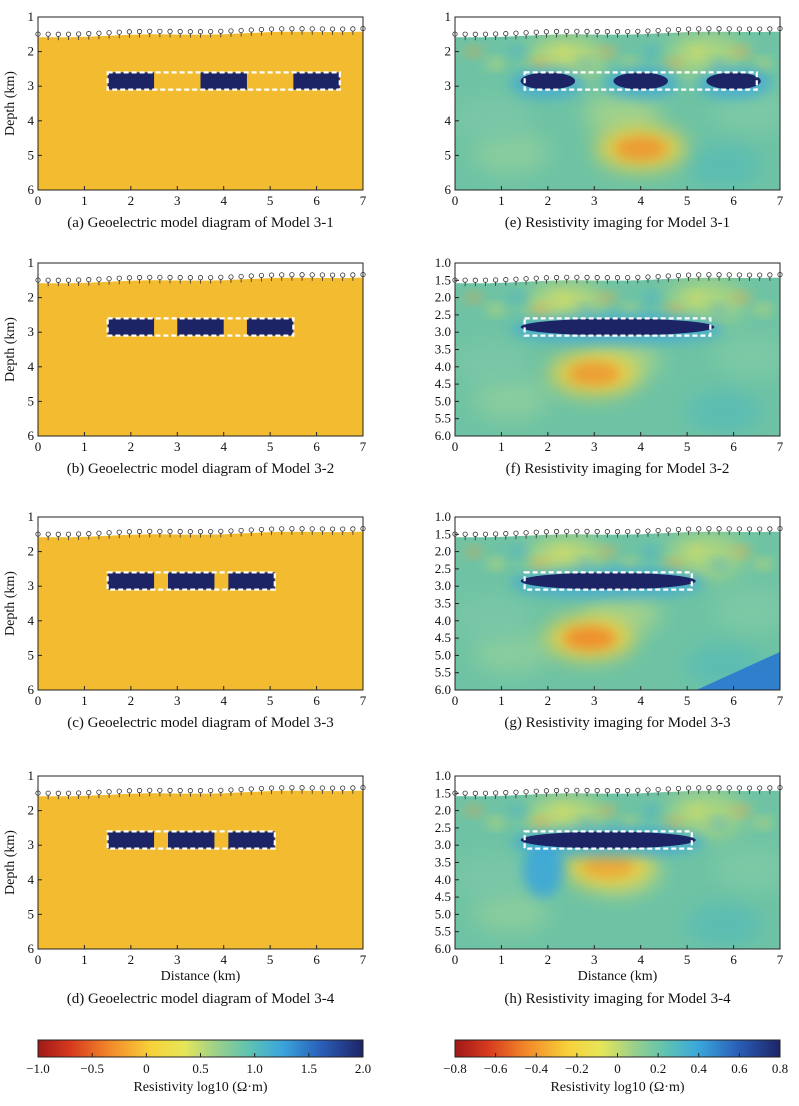  Describe the element at coordinates (38, 1068) in the screenshot. I see `colorbar-tick-label: −1.0` at that location.